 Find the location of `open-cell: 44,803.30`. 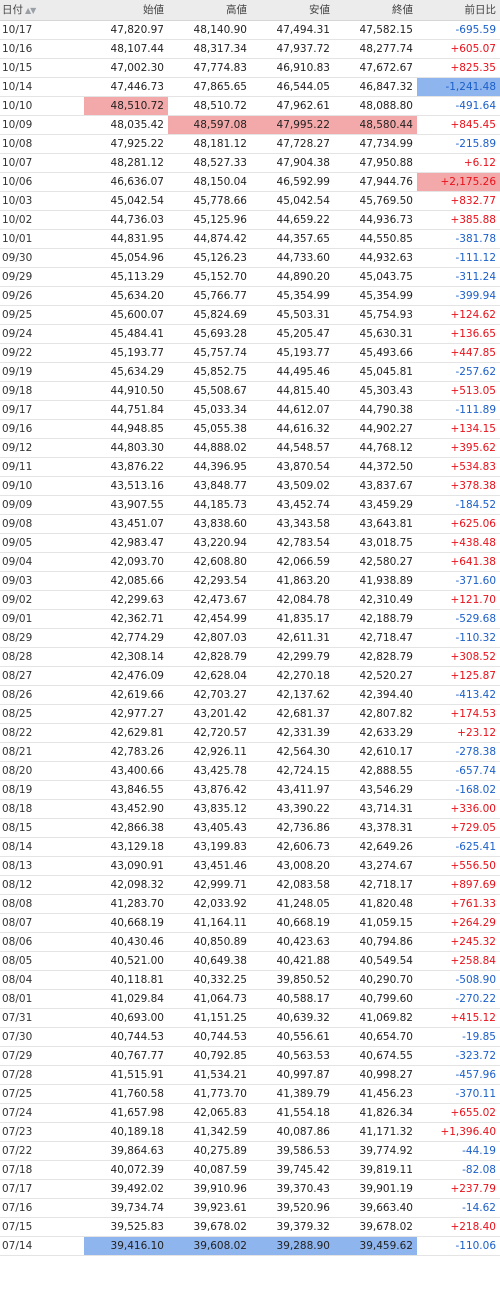

open-cell: 44,803.30 is located at coordinates (126, 448).